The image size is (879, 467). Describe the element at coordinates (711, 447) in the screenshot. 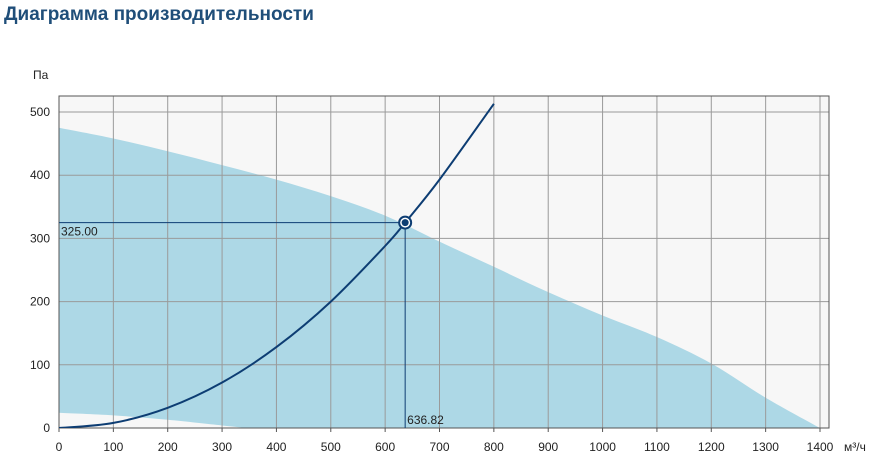

I see `x-tick-label-1200: 1200` at that location.